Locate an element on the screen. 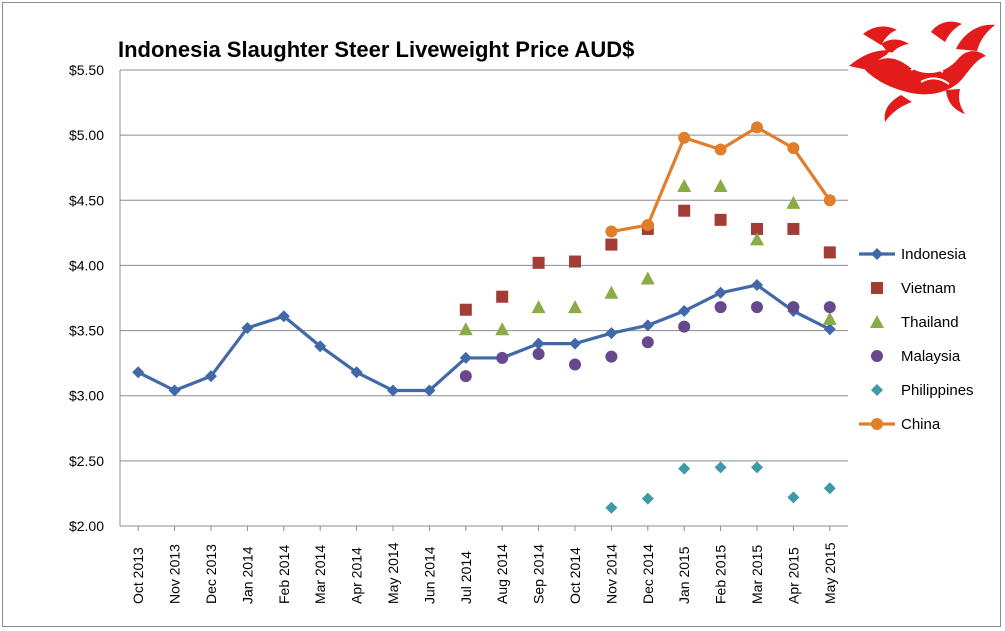  y-tick-label: $3.00 is located at coordinates (86, 396).